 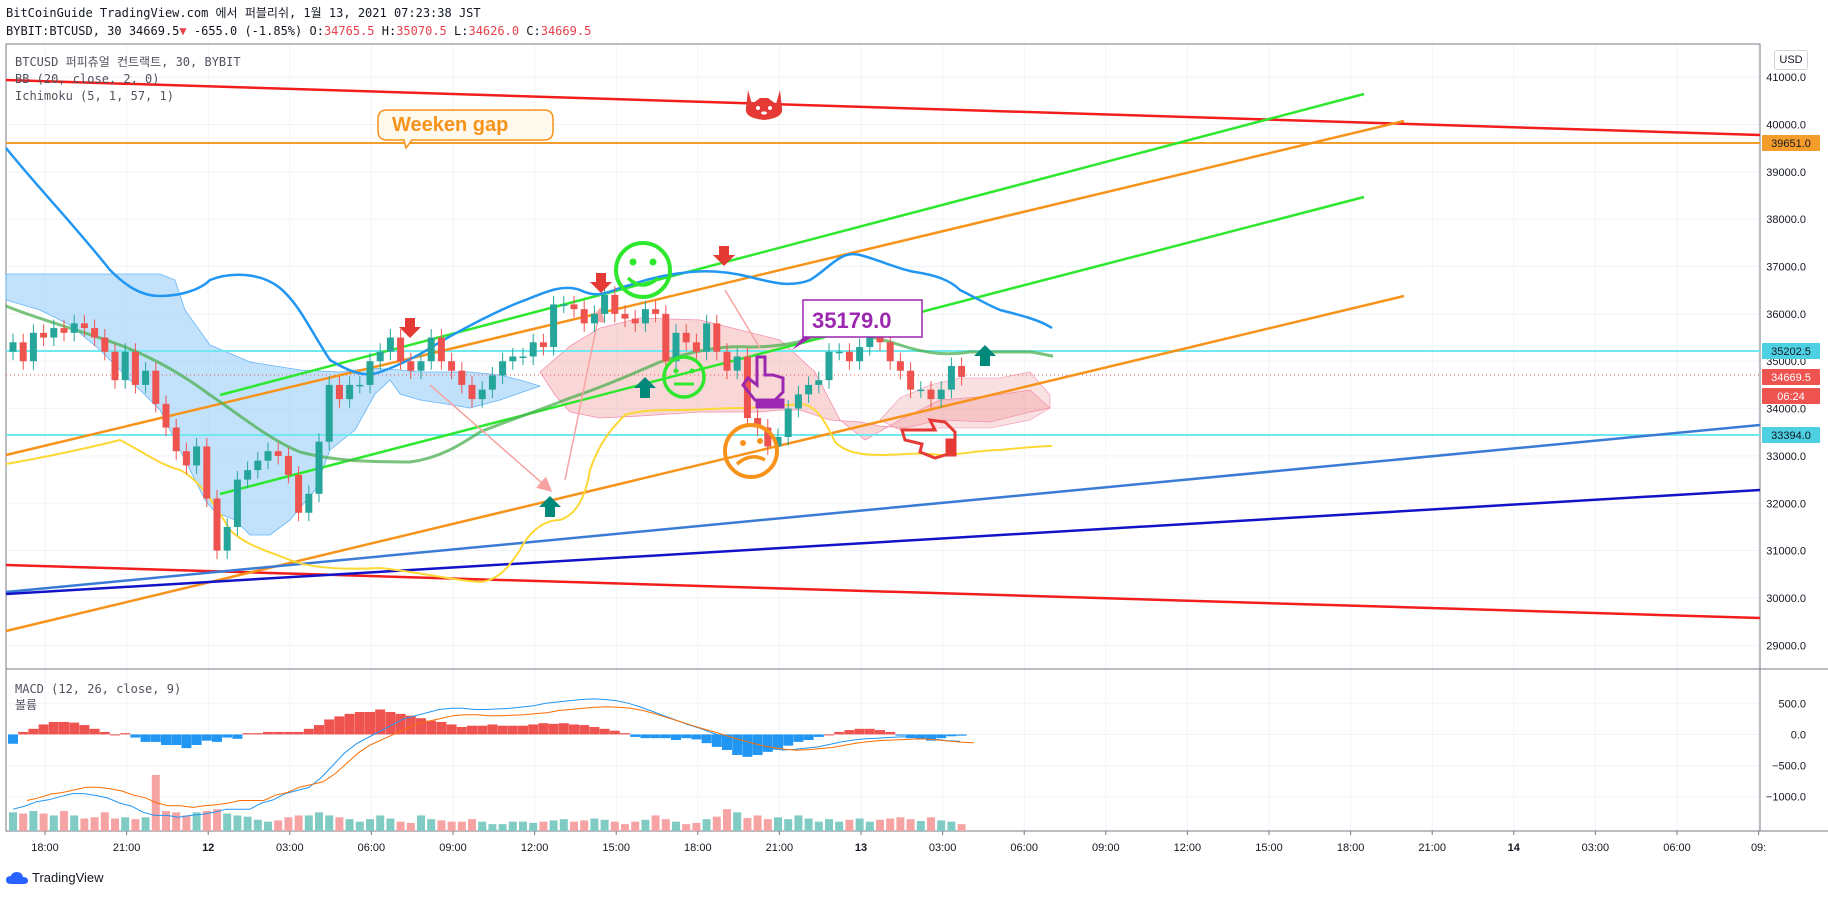 I want to click on price-tick-label: 38000.0, so click(x=1786, y=220).